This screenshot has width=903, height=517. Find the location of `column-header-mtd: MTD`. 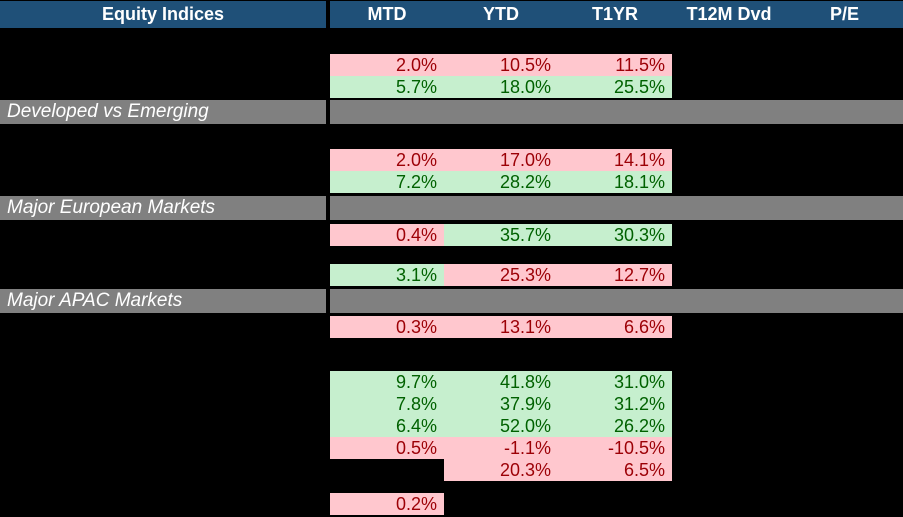

column-header-mtd: MTD is located at coordinates (387, 14).